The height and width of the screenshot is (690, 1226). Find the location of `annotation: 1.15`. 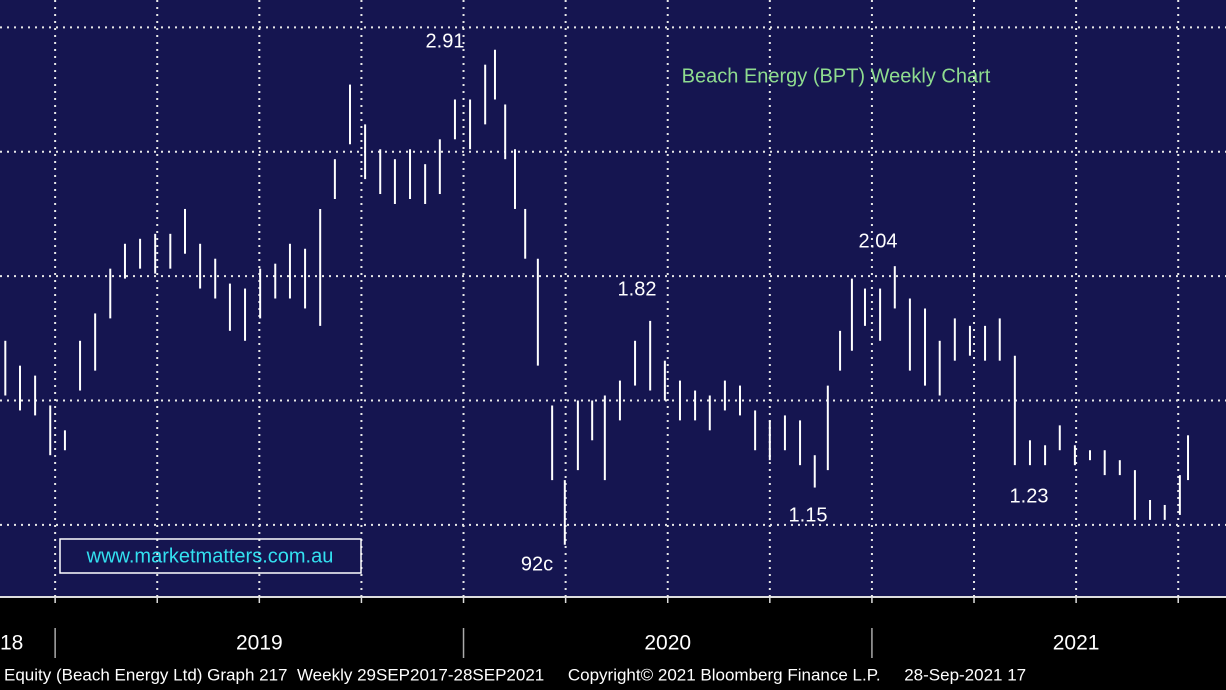

annotation: 1.15 is located at coordinates (808, 515).